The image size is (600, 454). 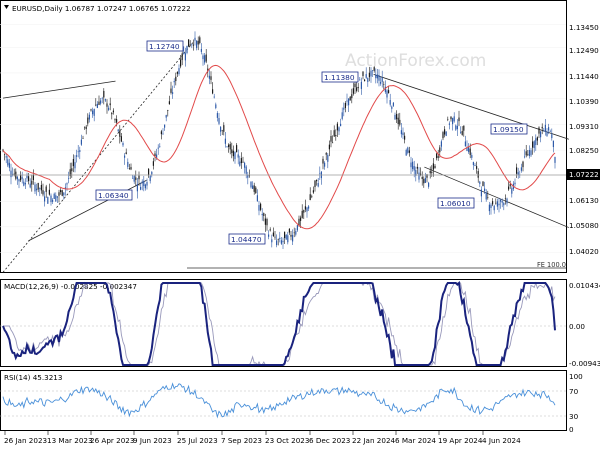 What do you see at coordinates (25, 440) in the screenshot?
I see `x-tick-label: 26 Jan 2023` at bounding box center [25, 440].